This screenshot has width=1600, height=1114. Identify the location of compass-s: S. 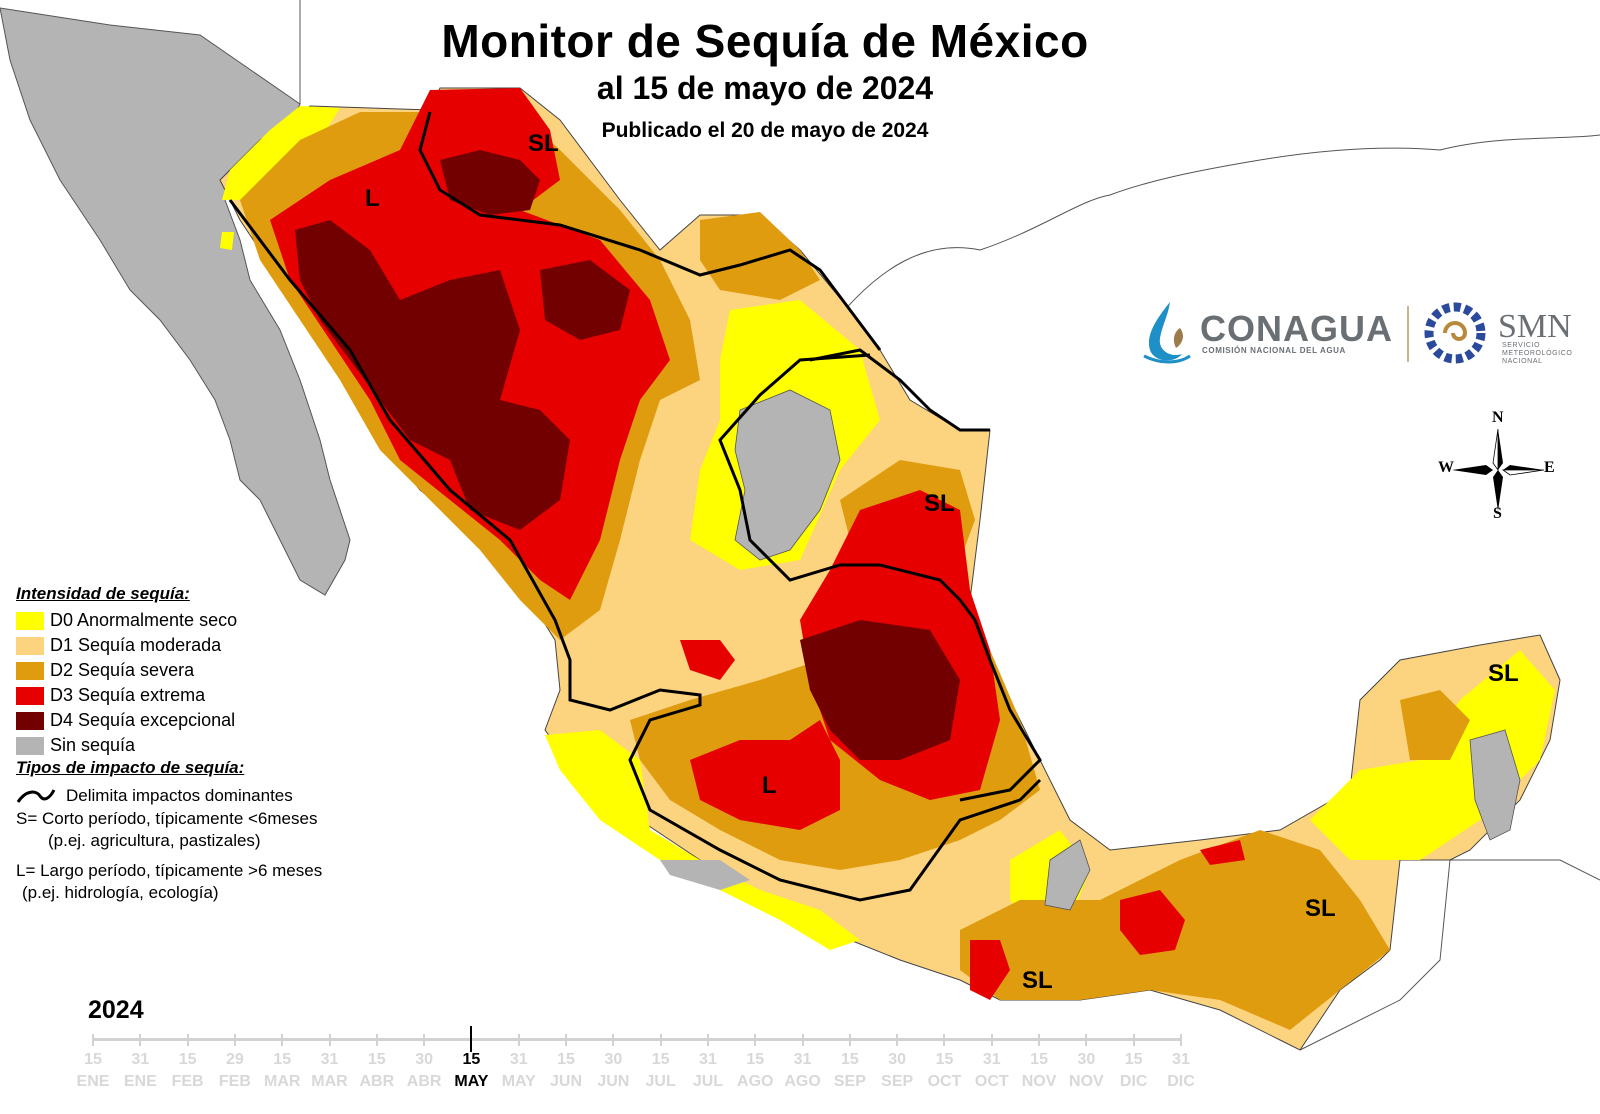
(1497, 513).